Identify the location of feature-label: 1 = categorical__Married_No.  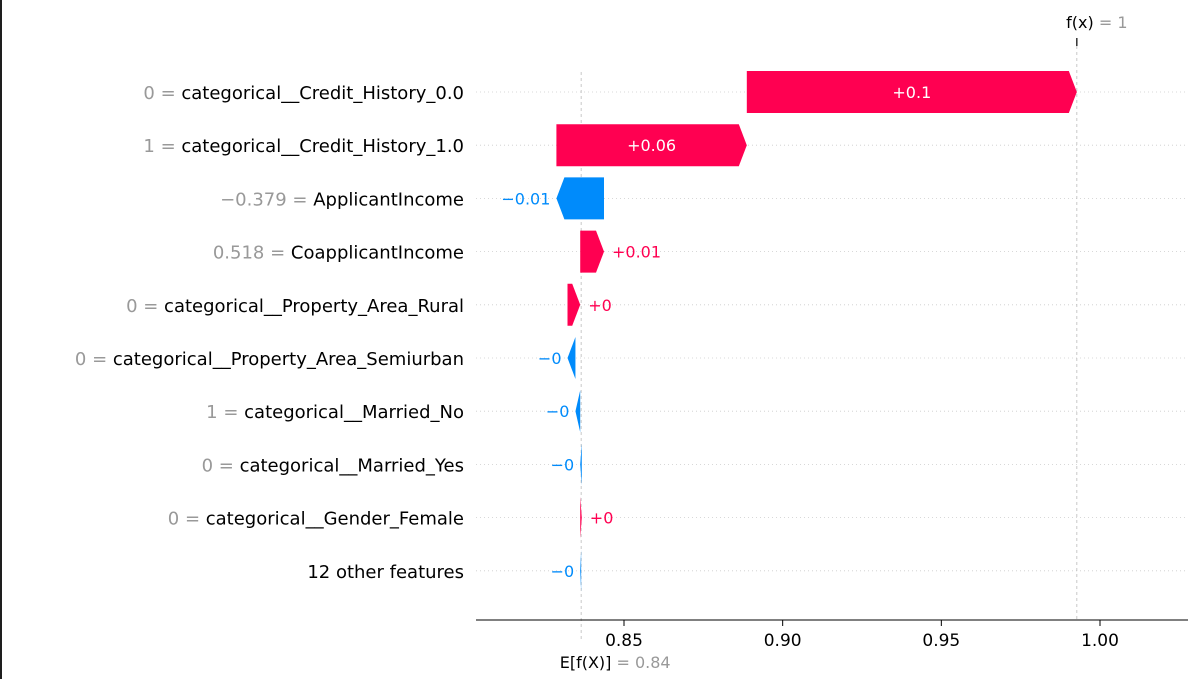
(335, 412).